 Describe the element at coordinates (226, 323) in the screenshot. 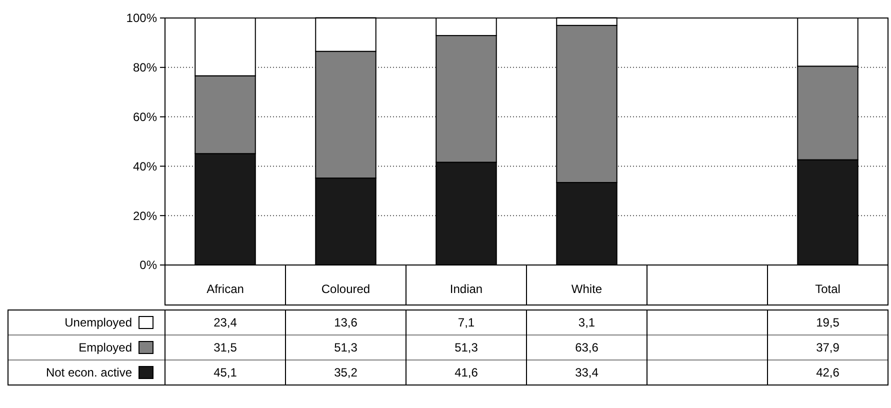

I see `data-label: 23,4` at that location.